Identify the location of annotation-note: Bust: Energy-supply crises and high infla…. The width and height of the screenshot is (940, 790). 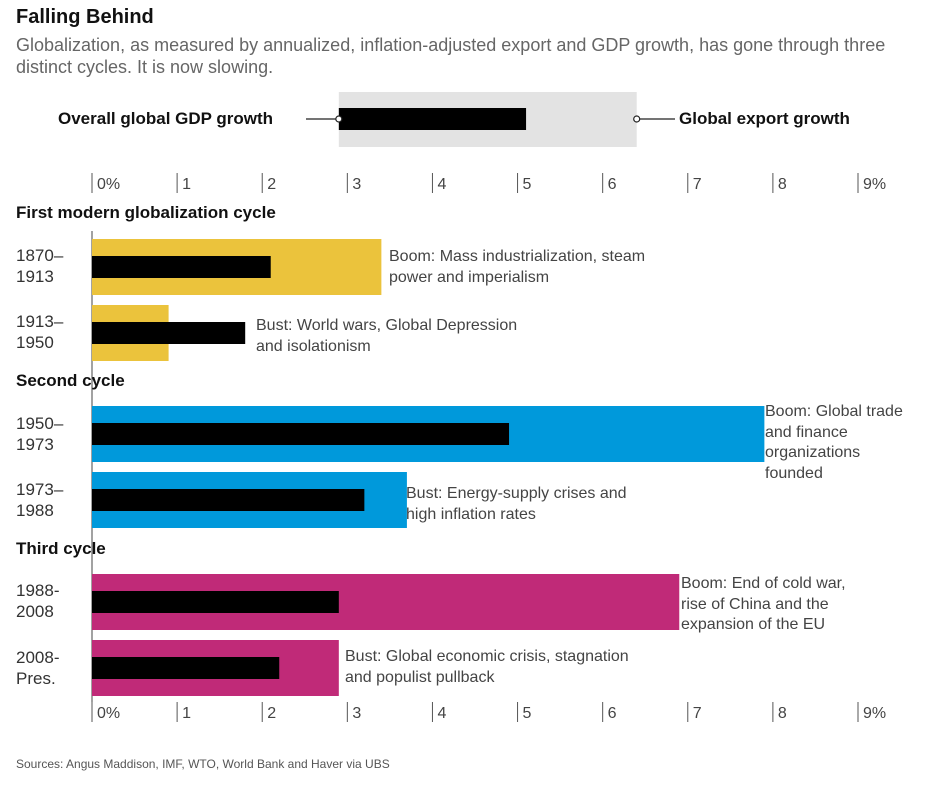
(516, 504).